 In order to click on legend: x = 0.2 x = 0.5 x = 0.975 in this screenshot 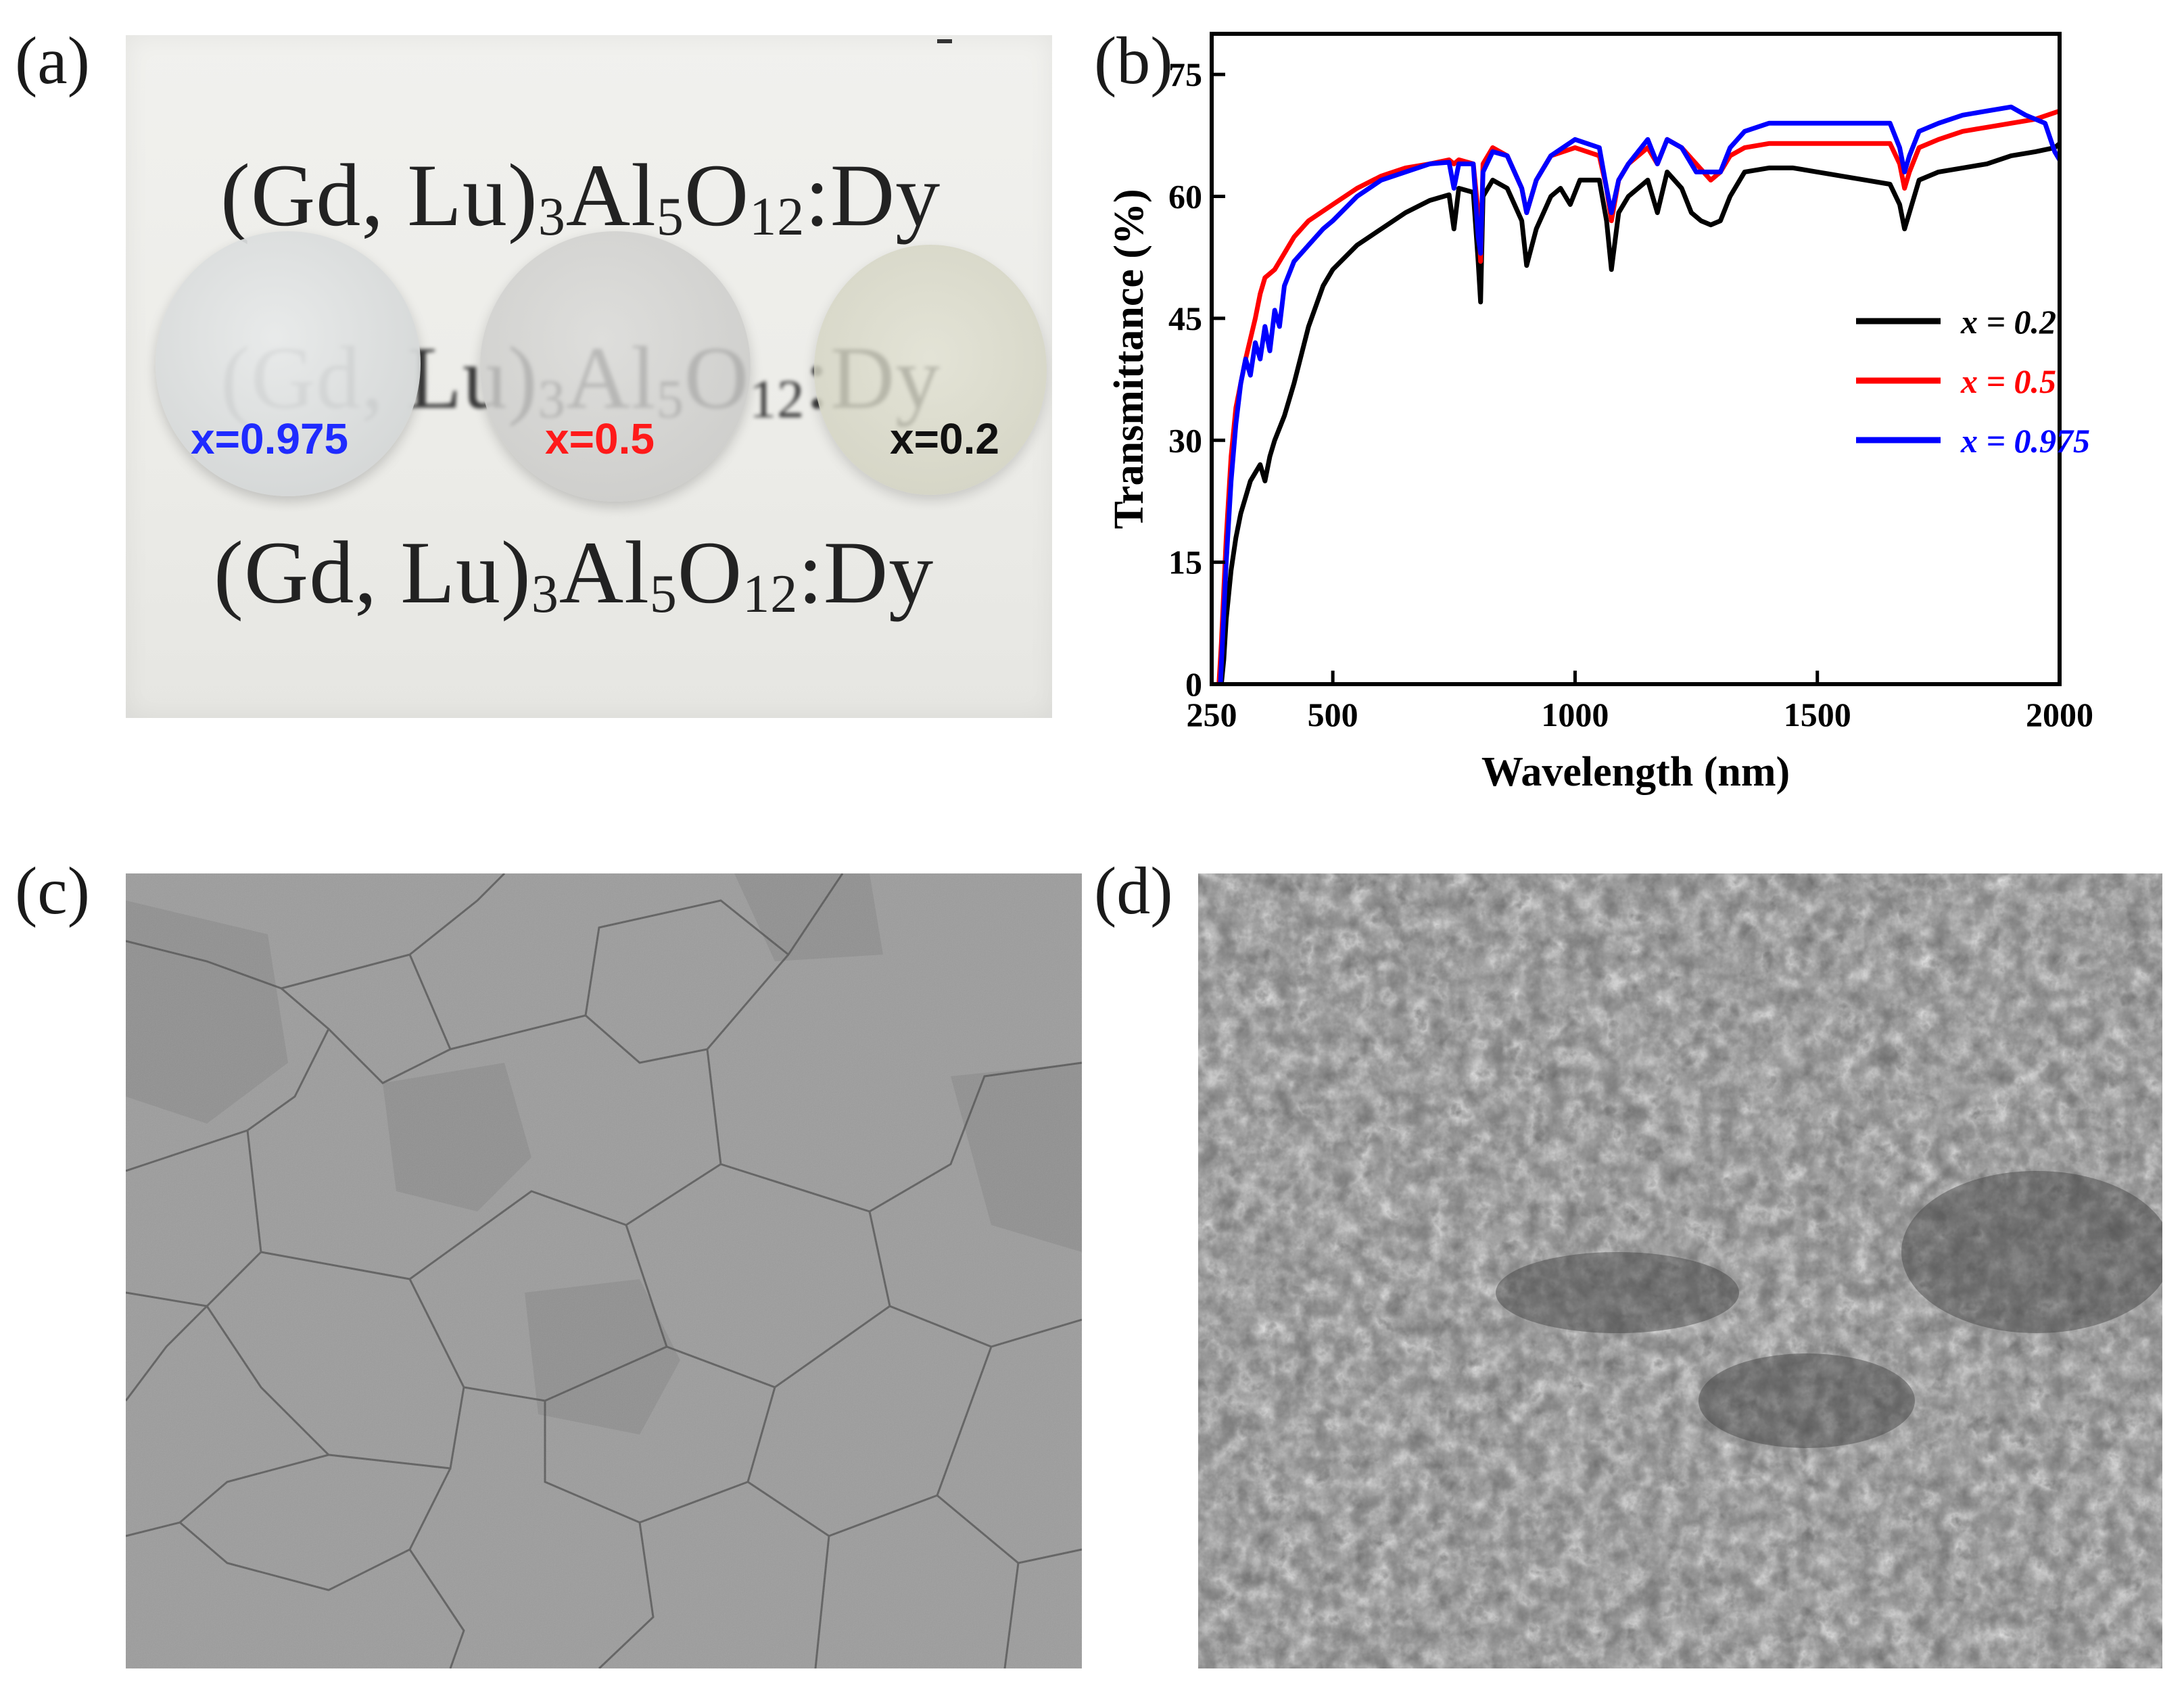, I will do `click(1973, 381)`.